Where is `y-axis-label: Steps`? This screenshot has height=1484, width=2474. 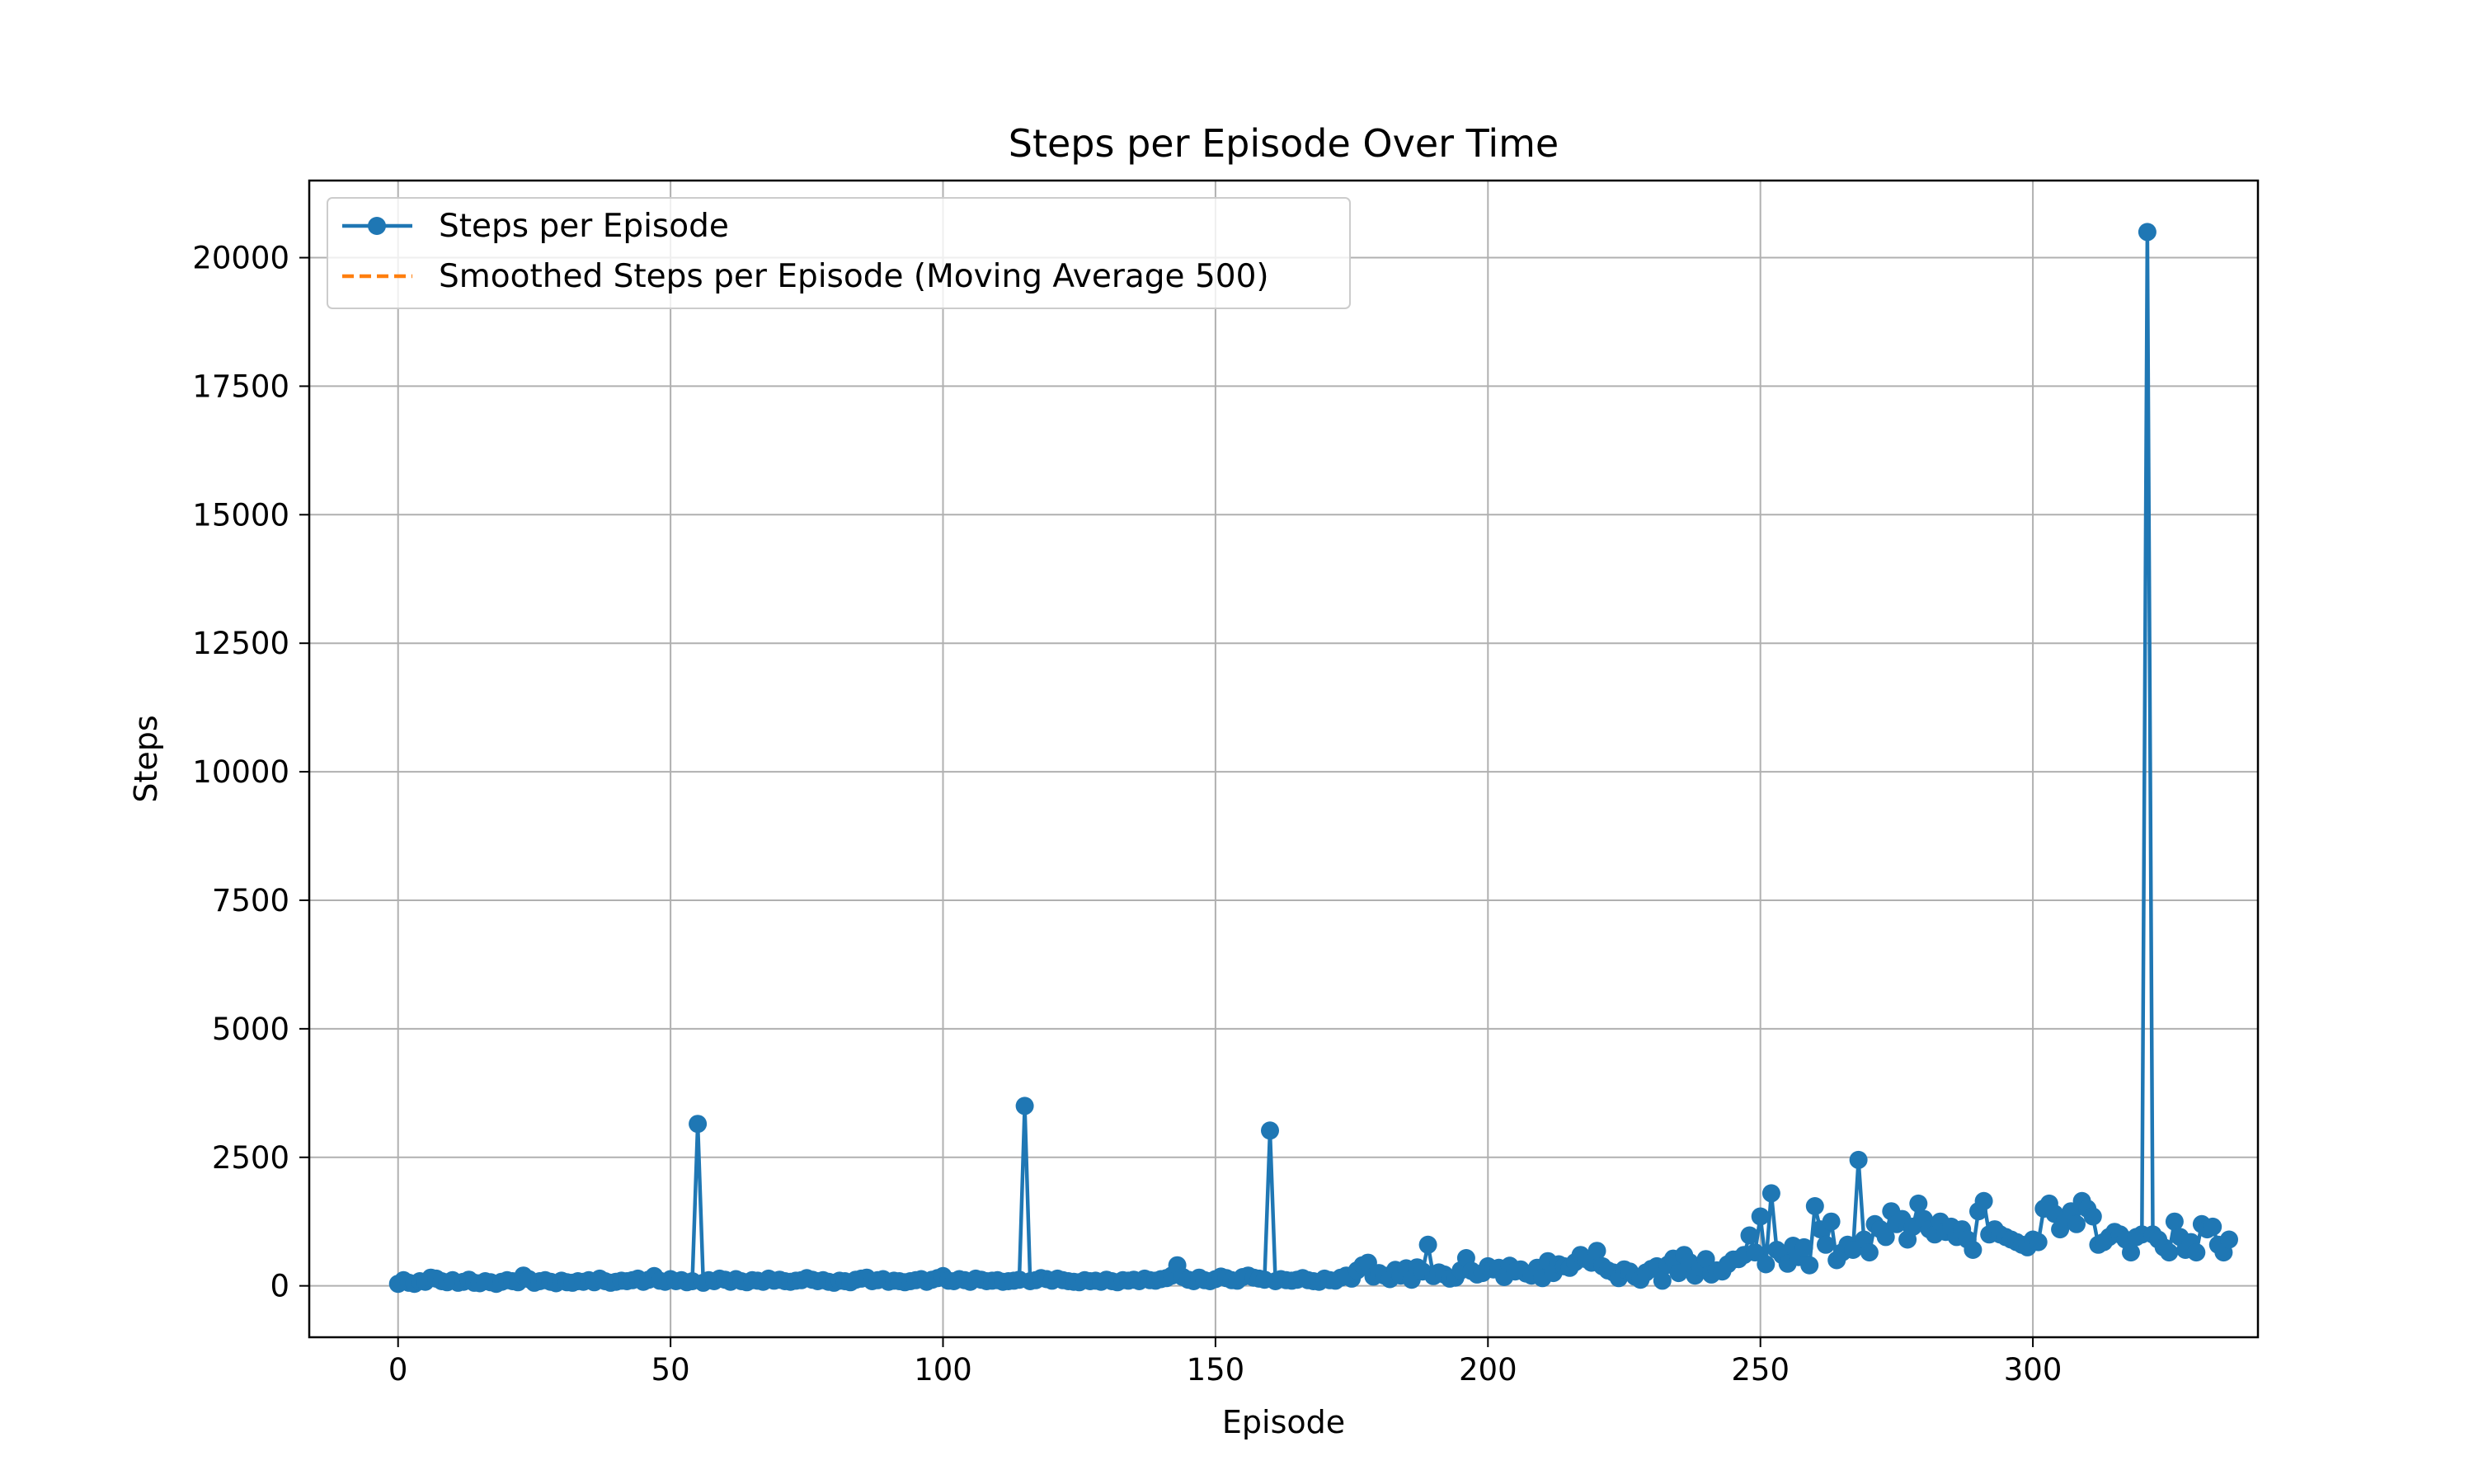
y-axis-label: Steps is located at coordinates (146, 758).